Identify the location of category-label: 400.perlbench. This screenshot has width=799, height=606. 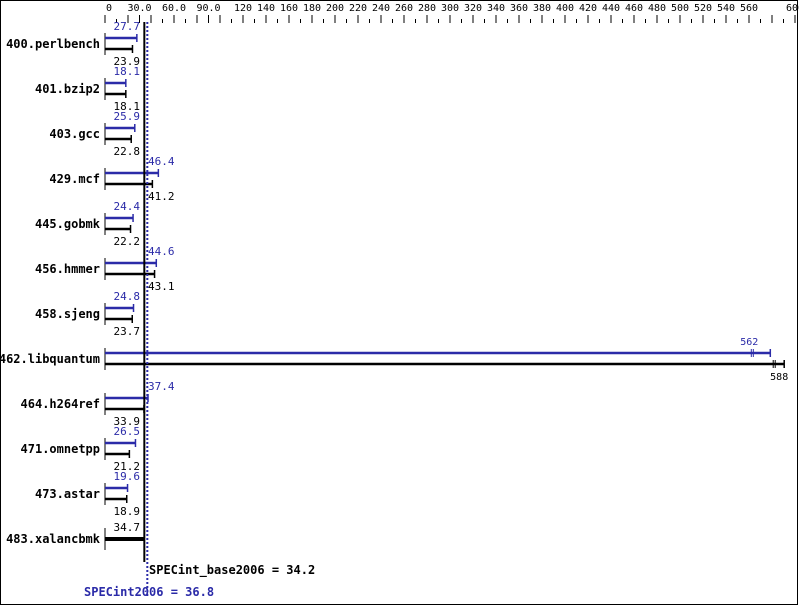
(53, 44).